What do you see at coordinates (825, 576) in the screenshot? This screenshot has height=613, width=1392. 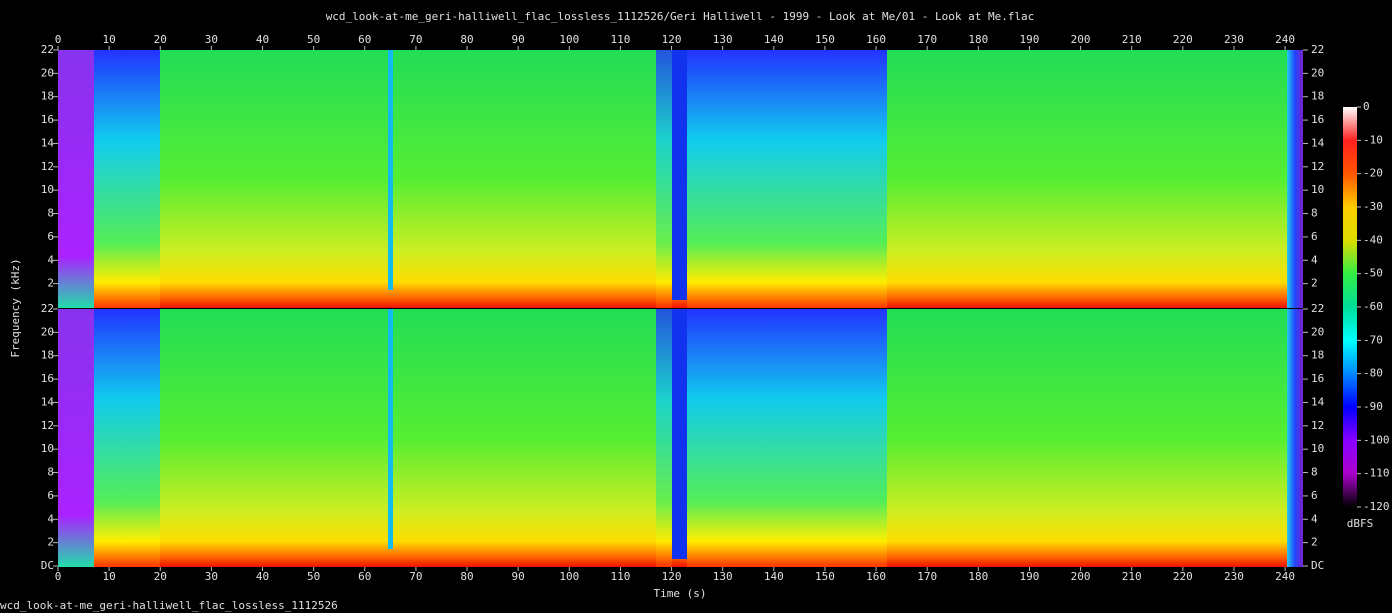 I see `x-tick-label-bottom: 150` at bounding box center [825, 576].